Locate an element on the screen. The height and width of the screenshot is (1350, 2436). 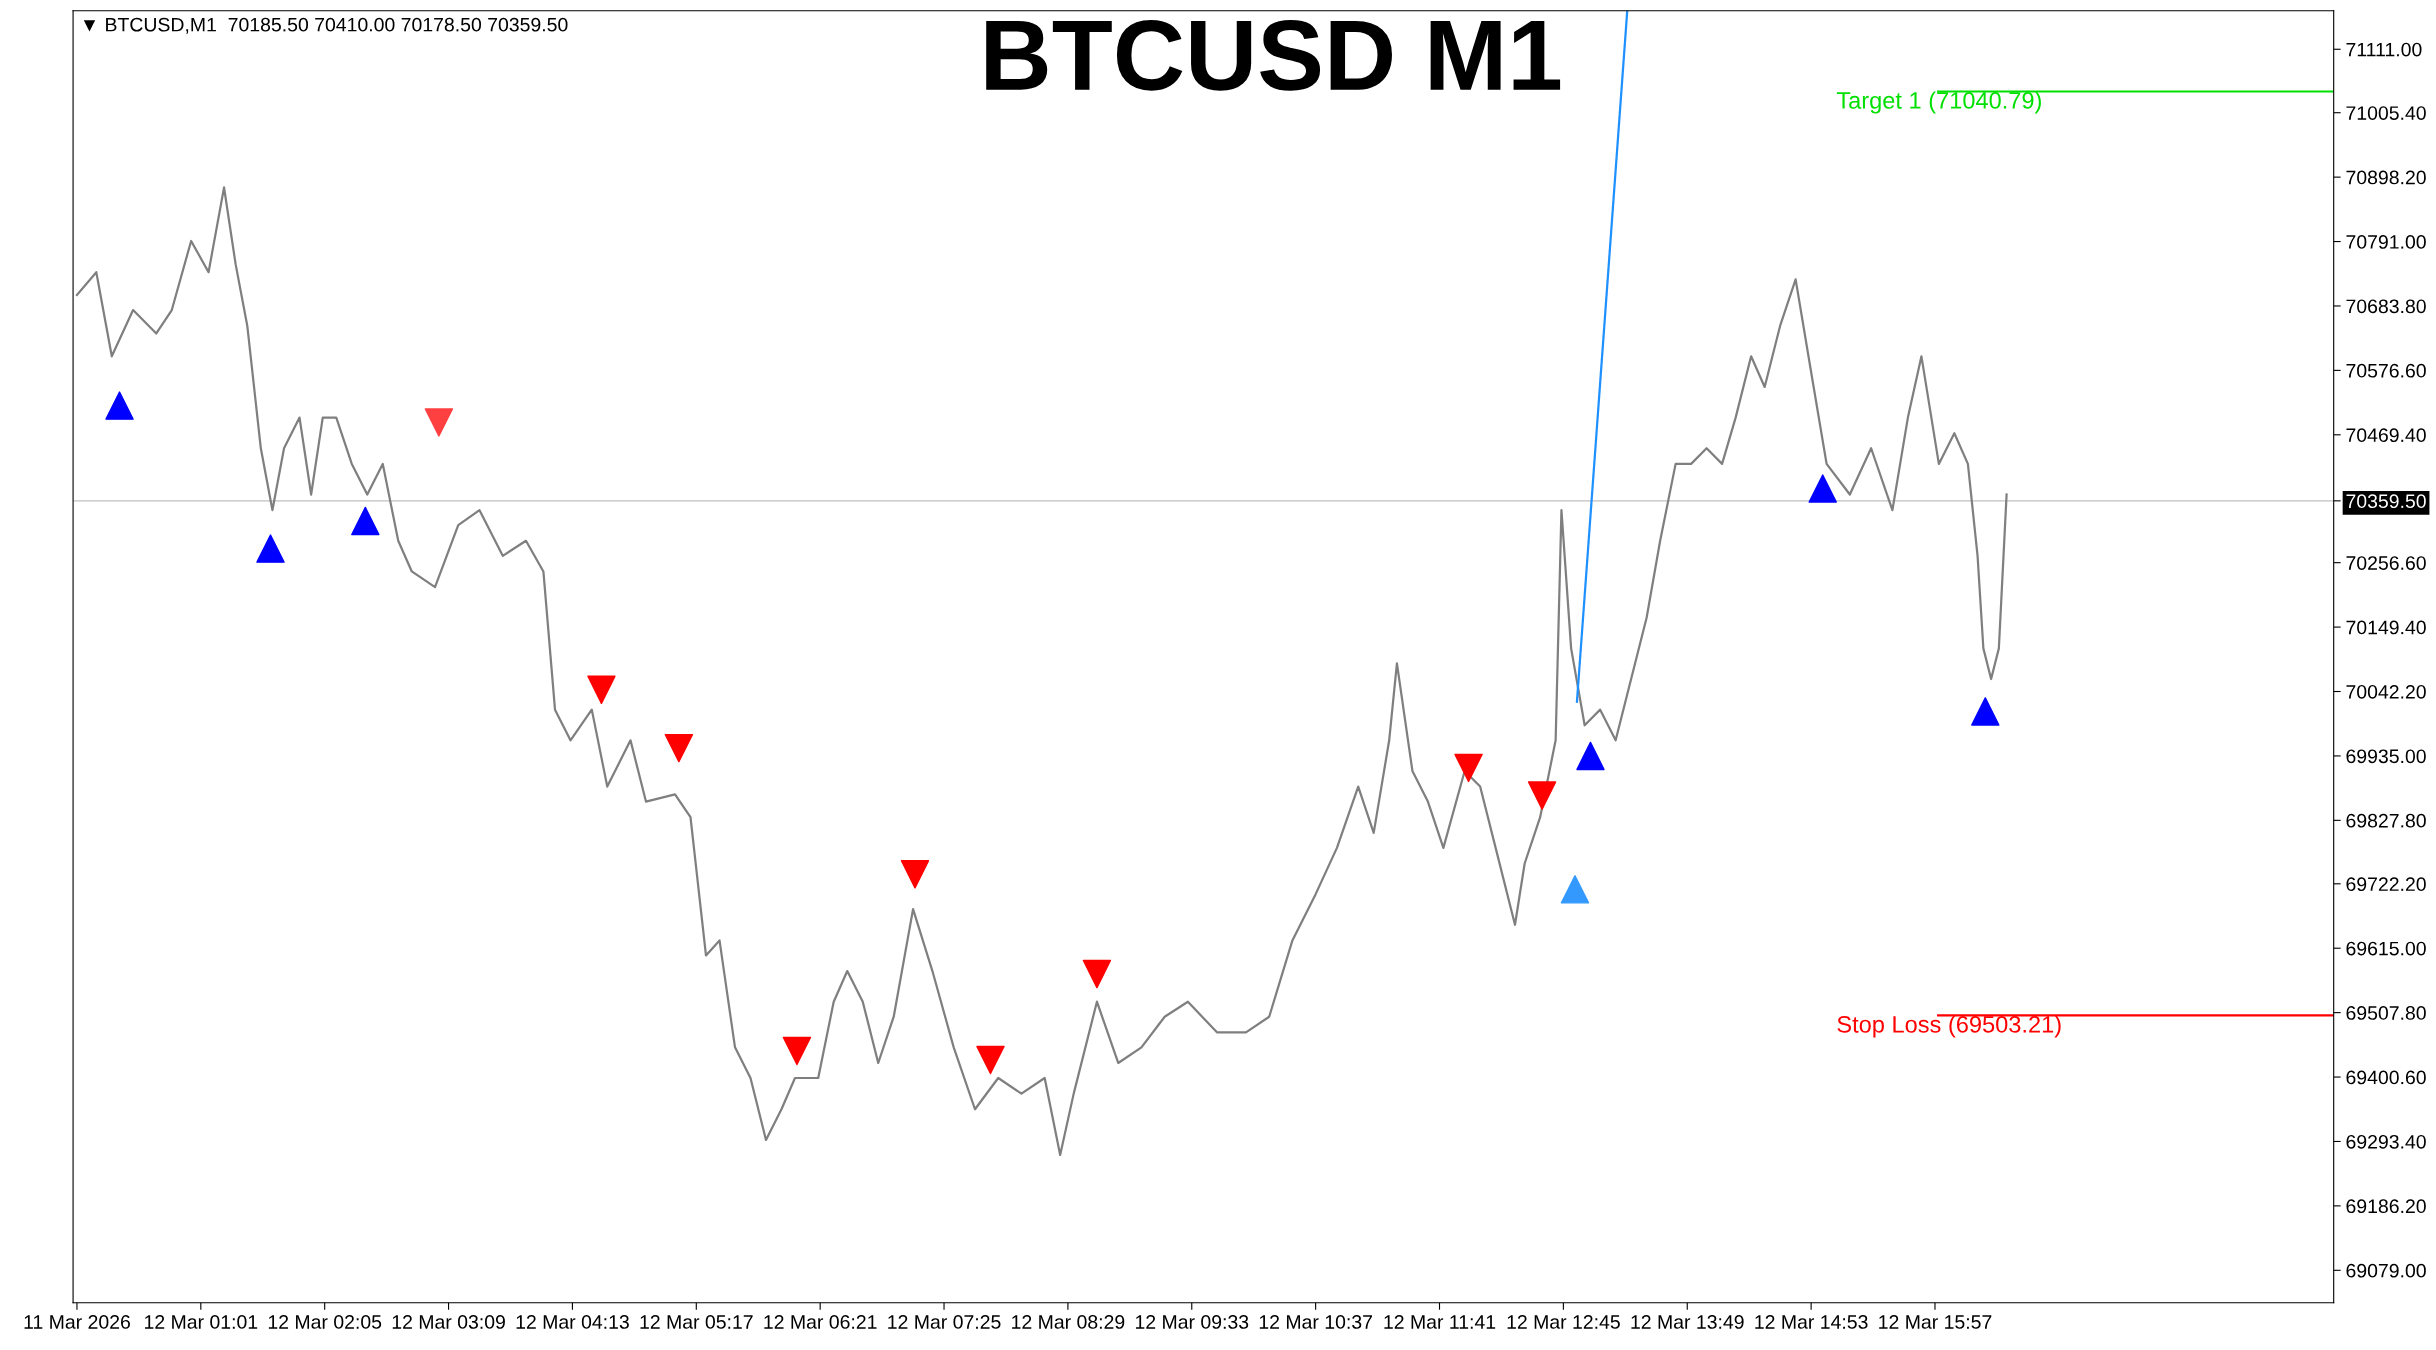
x-tick-label: 11 Mar 2026 is located at coordinates (77, 1322).